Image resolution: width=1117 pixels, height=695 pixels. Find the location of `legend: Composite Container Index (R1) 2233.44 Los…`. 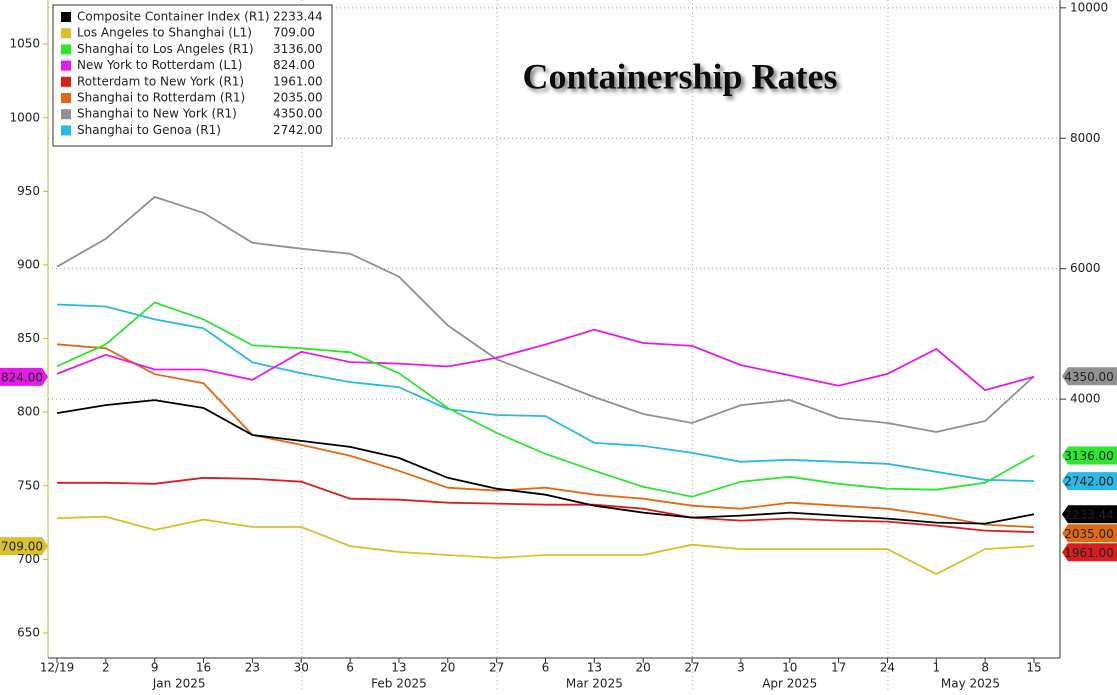

legend: Composite Container Index (R1) 2233.44 Los… is located at coordinates (192, 75).